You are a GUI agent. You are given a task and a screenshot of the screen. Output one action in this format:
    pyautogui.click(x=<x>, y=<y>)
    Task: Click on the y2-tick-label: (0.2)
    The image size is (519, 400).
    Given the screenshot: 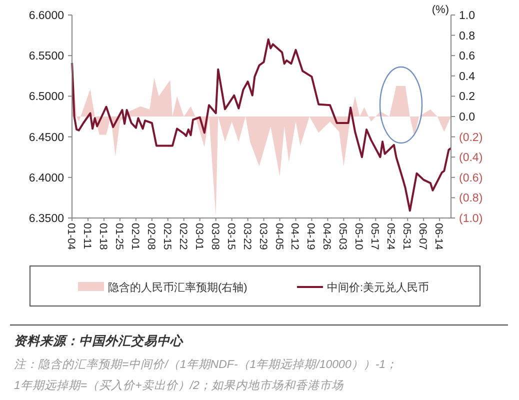 What is the action you would take?
    pyautogui.click(x=471, y=138)
    